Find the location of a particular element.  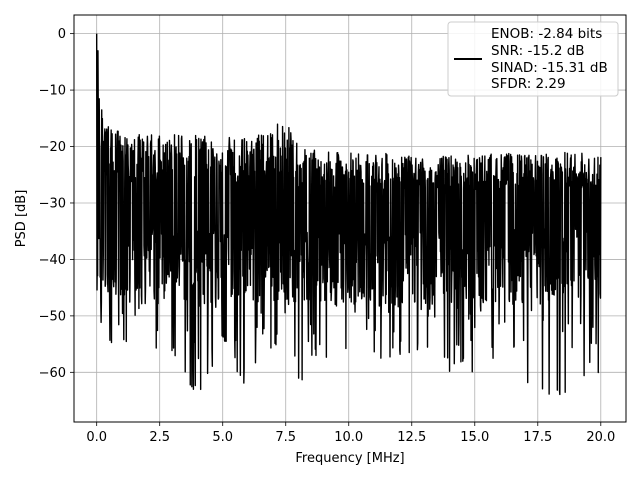

y-tick-label: −20 is located at coordinates (52, 147).